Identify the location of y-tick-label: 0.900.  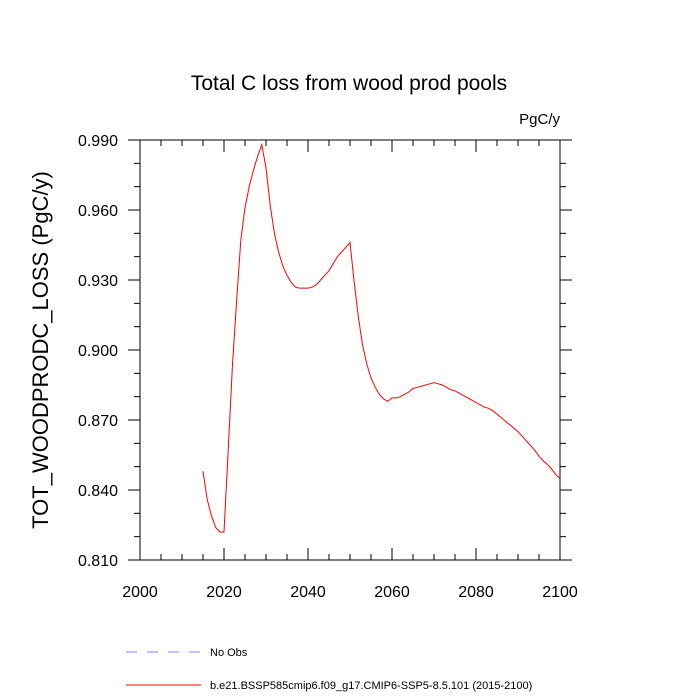
(98, 351).